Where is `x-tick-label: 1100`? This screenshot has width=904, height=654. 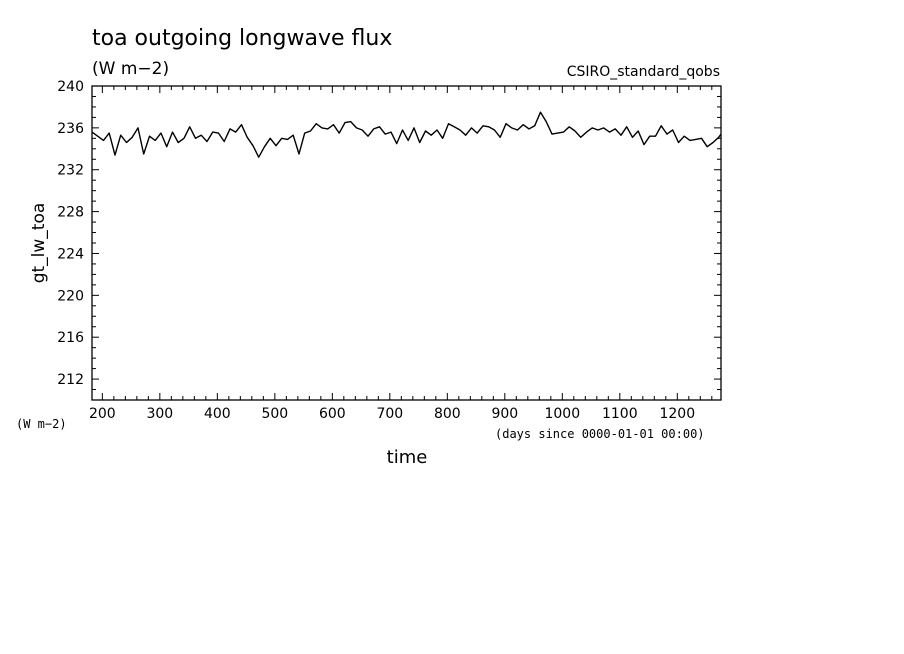 x-tick-label: 1100 is located at coordinates (620, 414).